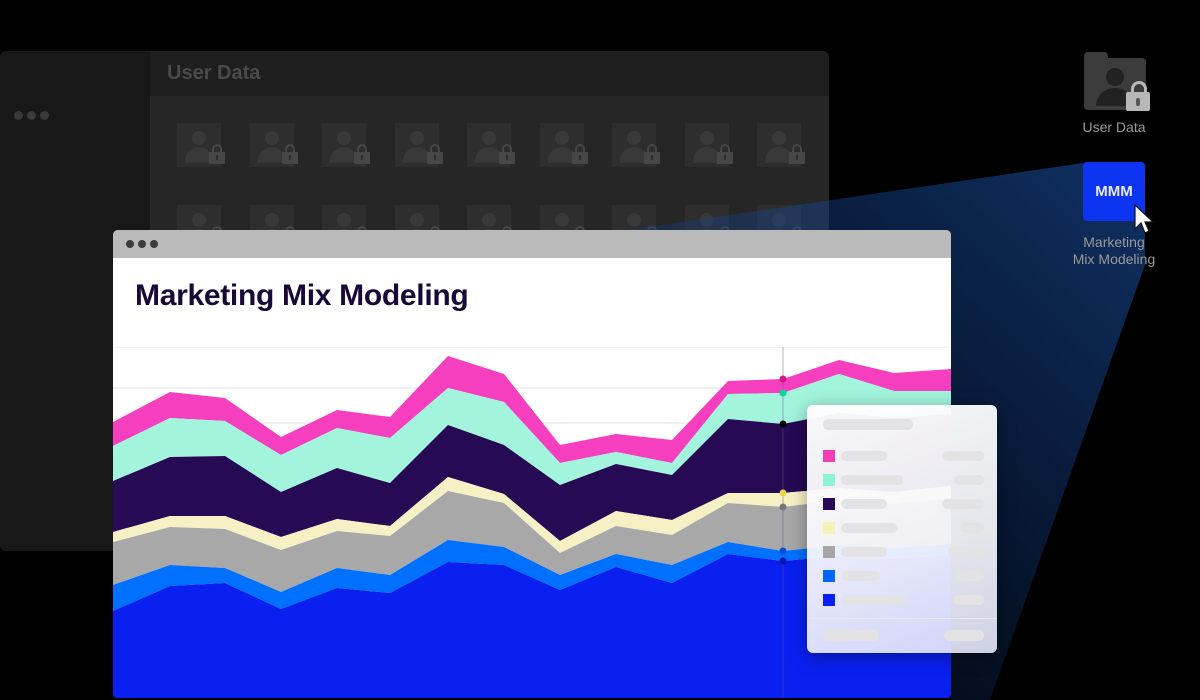  Describe the element at coordinates (851, 635) in the screenshot. I see `tooltip-footer-label-placeholder` at that location.